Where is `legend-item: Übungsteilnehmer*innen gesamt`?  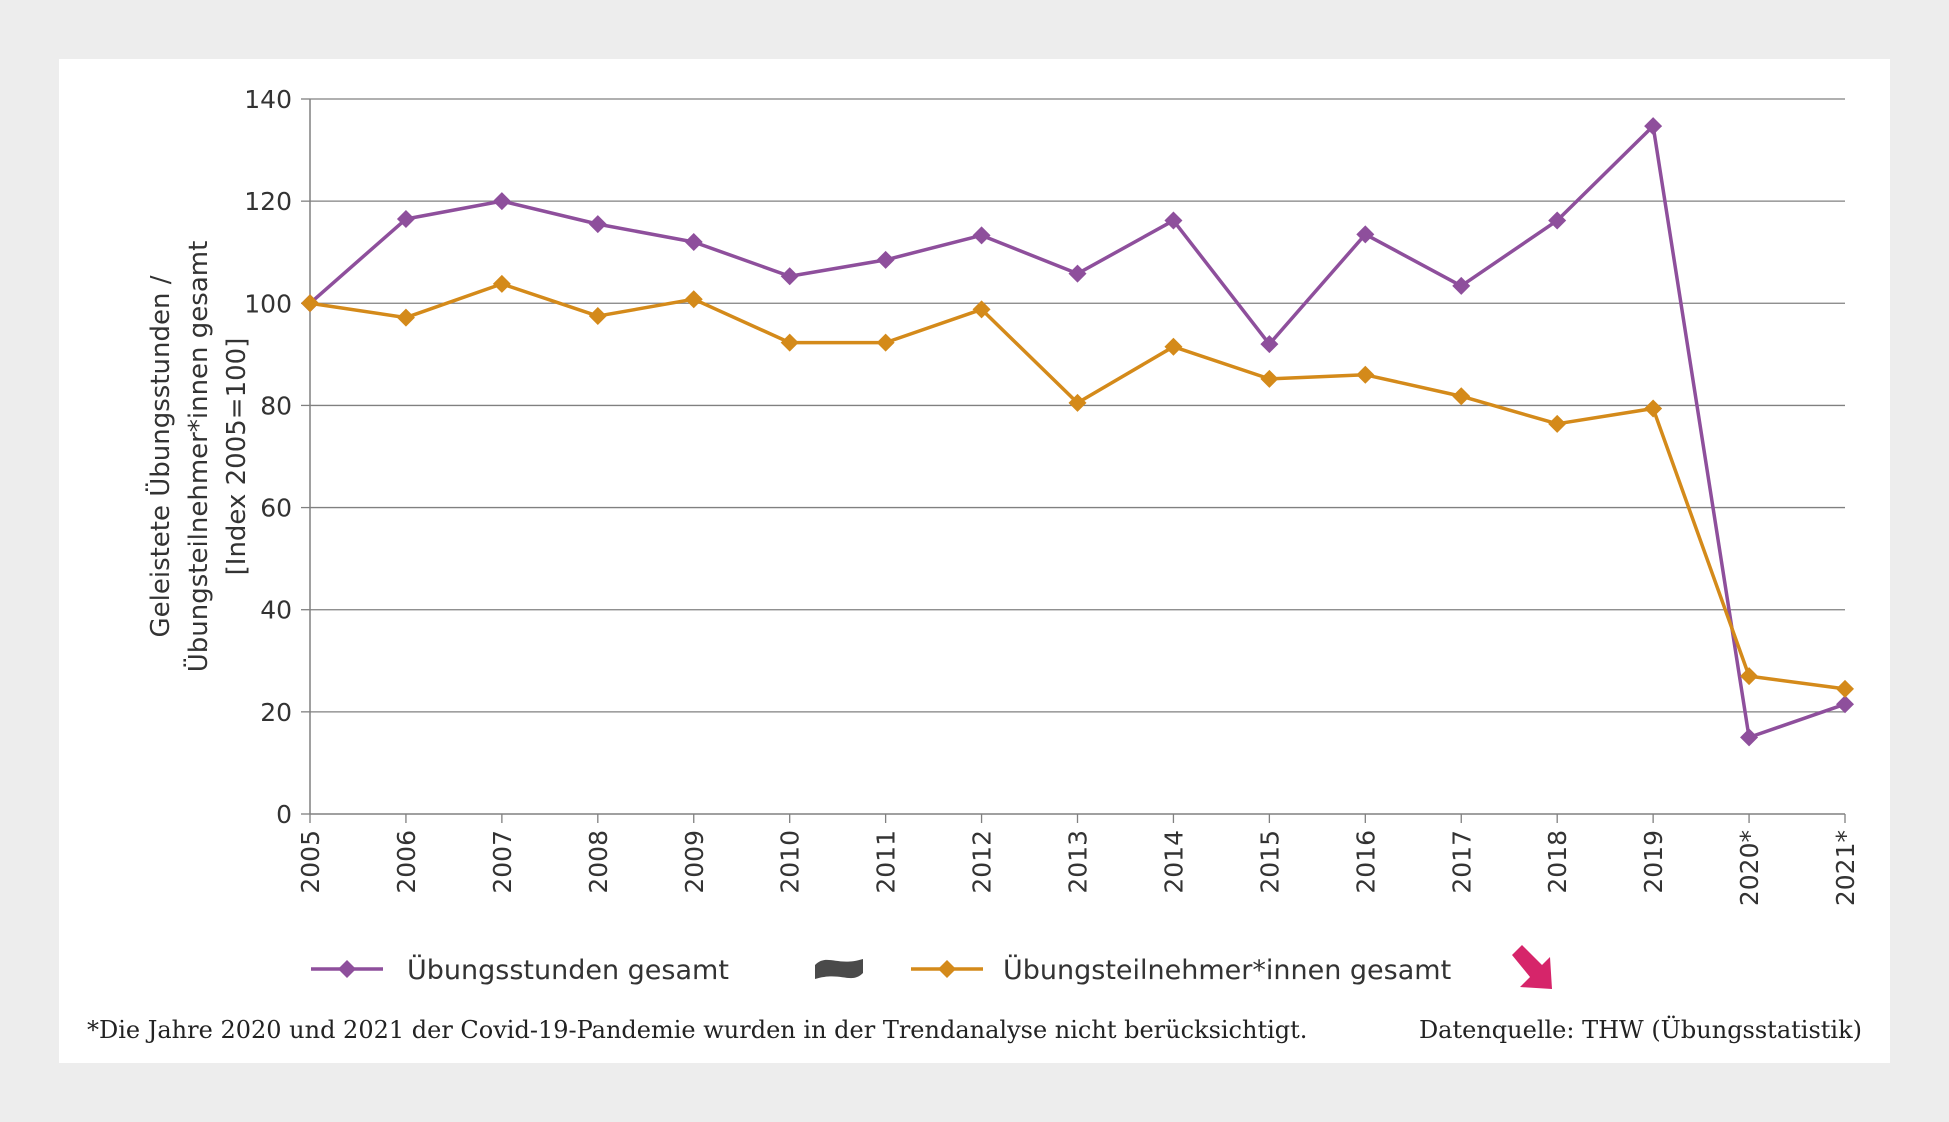 legend-item: Übungsteilnehmer*innen gesamt is located at coordinates (1231, 967).